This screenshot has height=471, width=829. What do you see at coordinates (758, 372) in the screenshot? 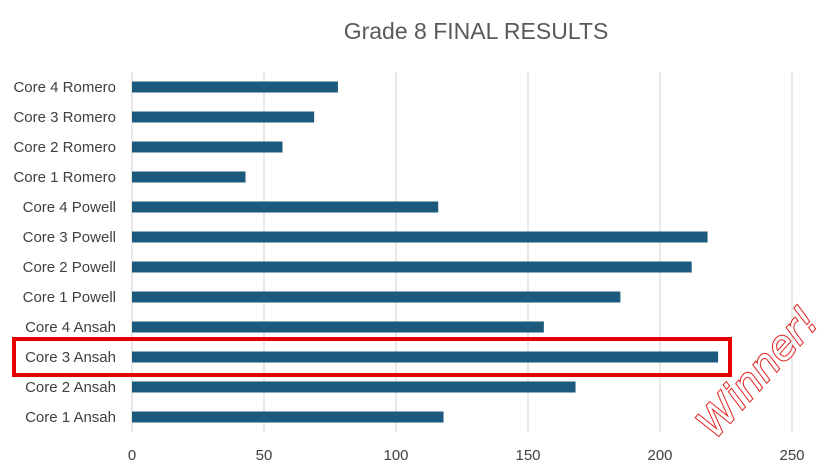
I see `winner-annotation: Winner!` at bounding box center [758, 372].